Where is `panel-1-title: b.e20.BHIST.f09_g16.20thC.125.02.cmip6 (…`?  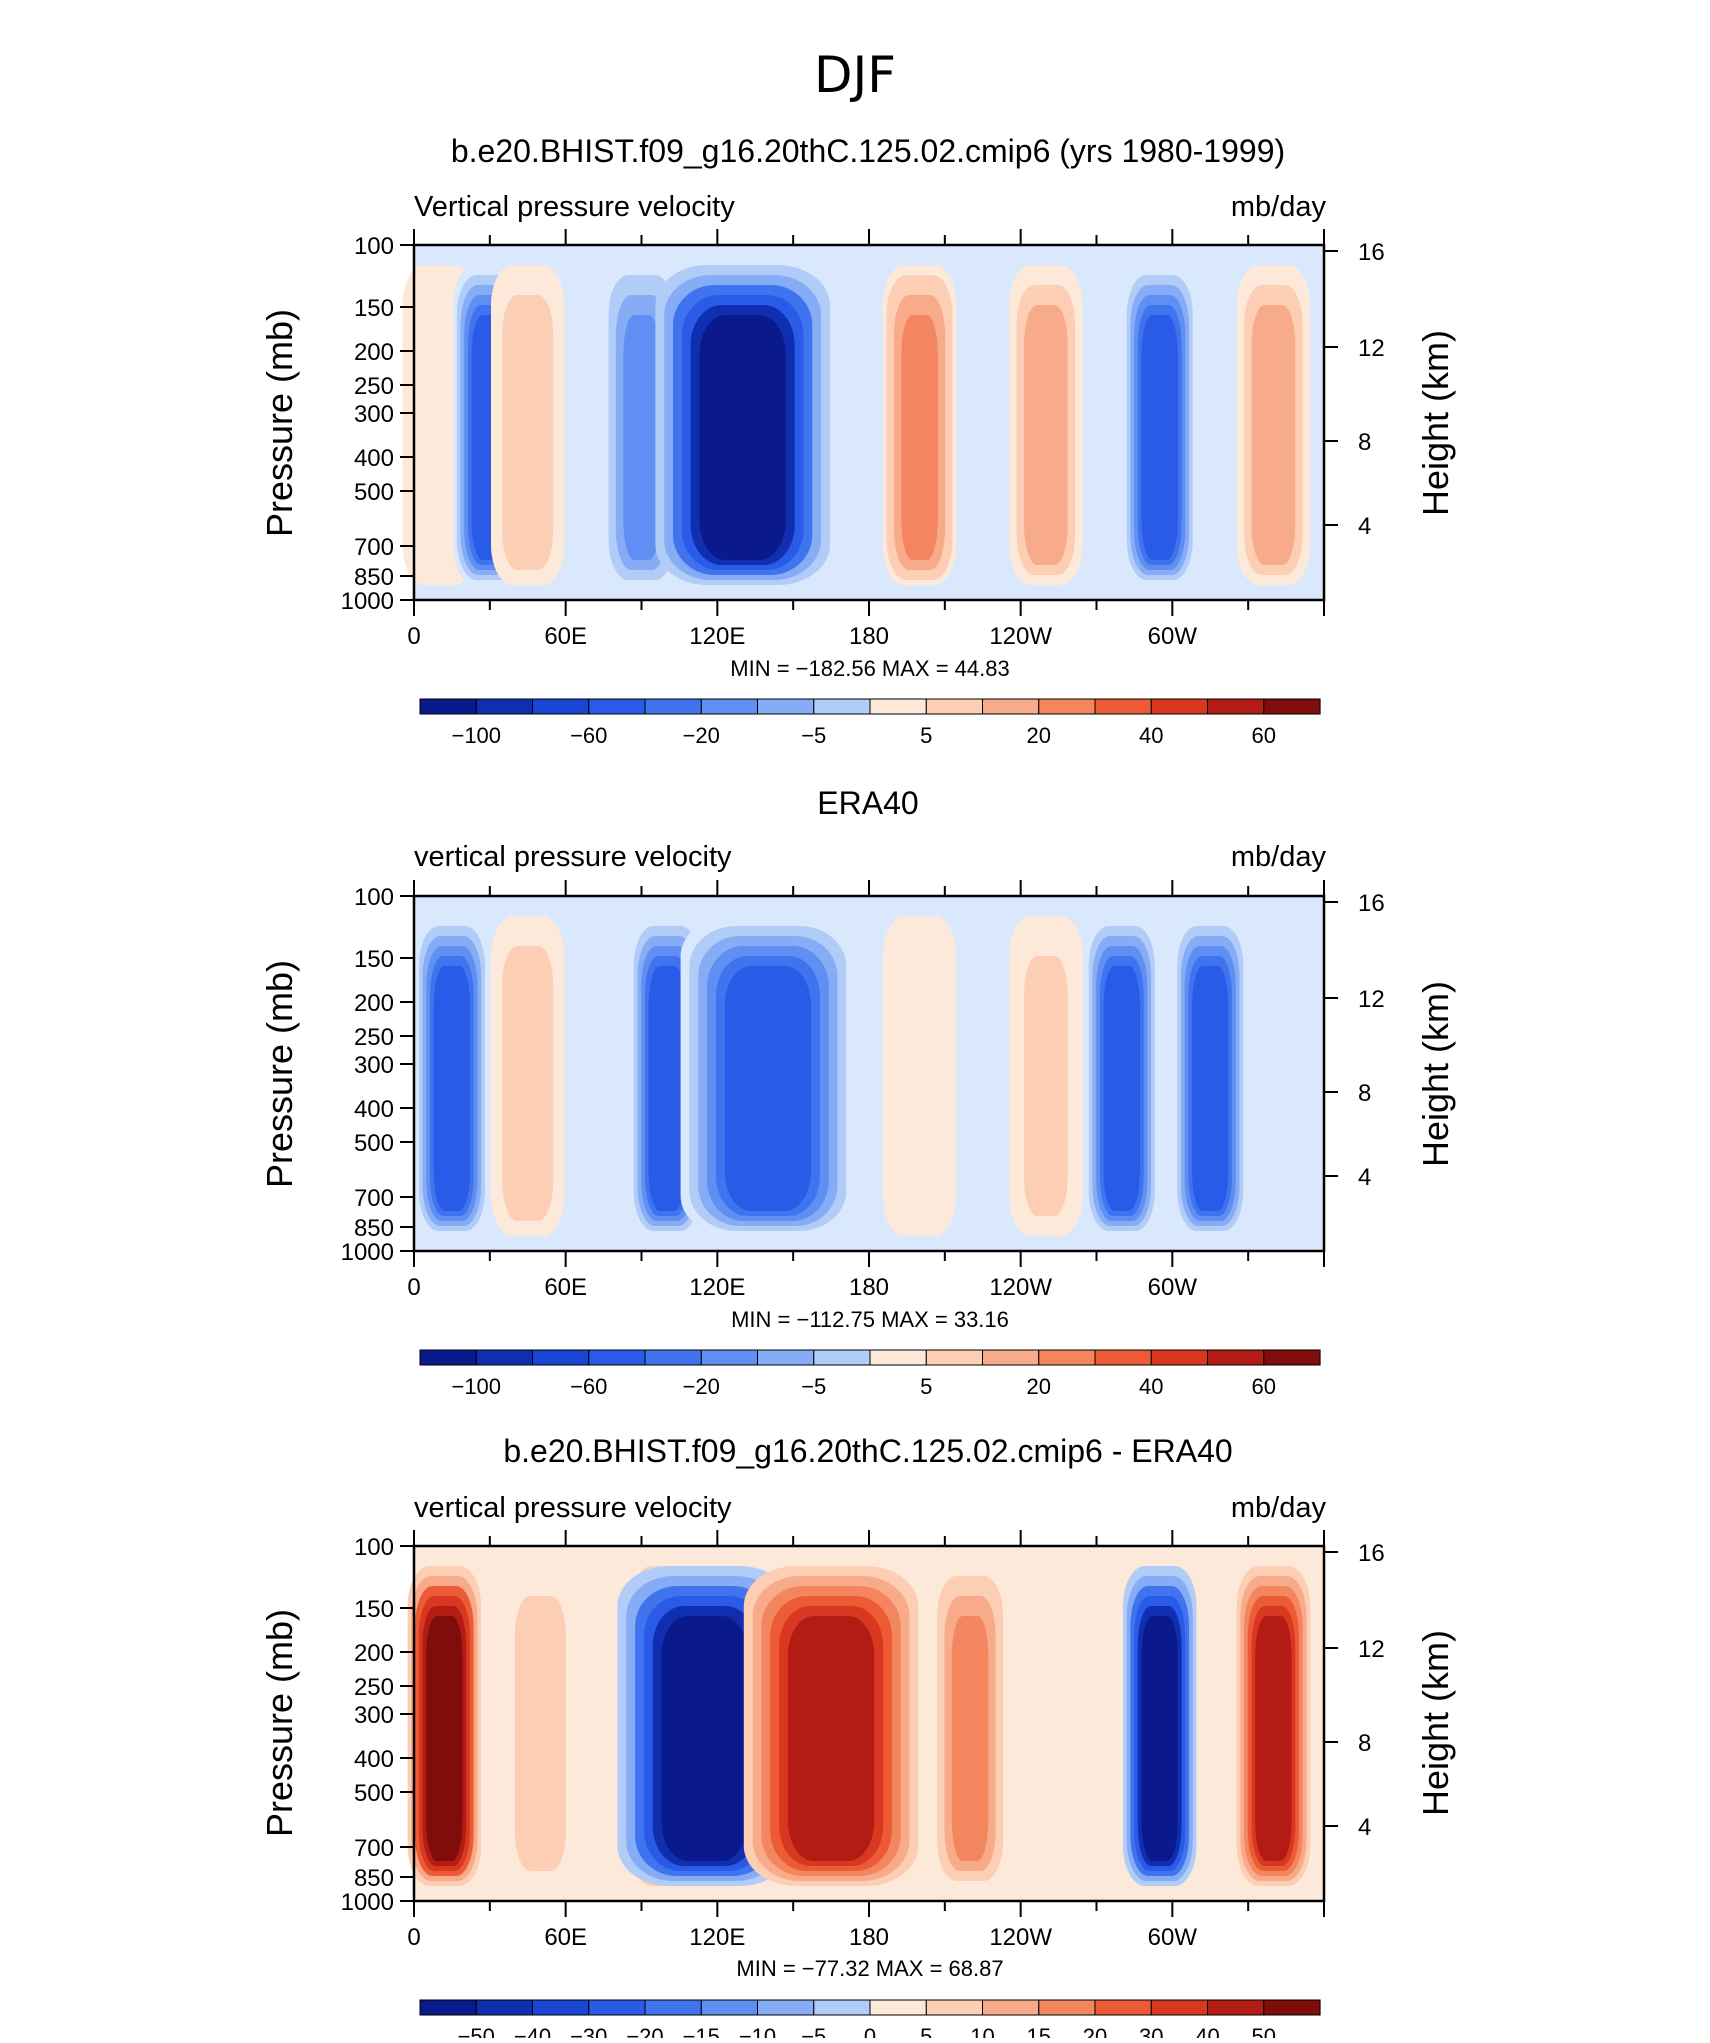 panel-1-title: b.e20.BHIST.f09_g16.20thC.125.02.cmip6 (… is located at coordinates (868, 151).